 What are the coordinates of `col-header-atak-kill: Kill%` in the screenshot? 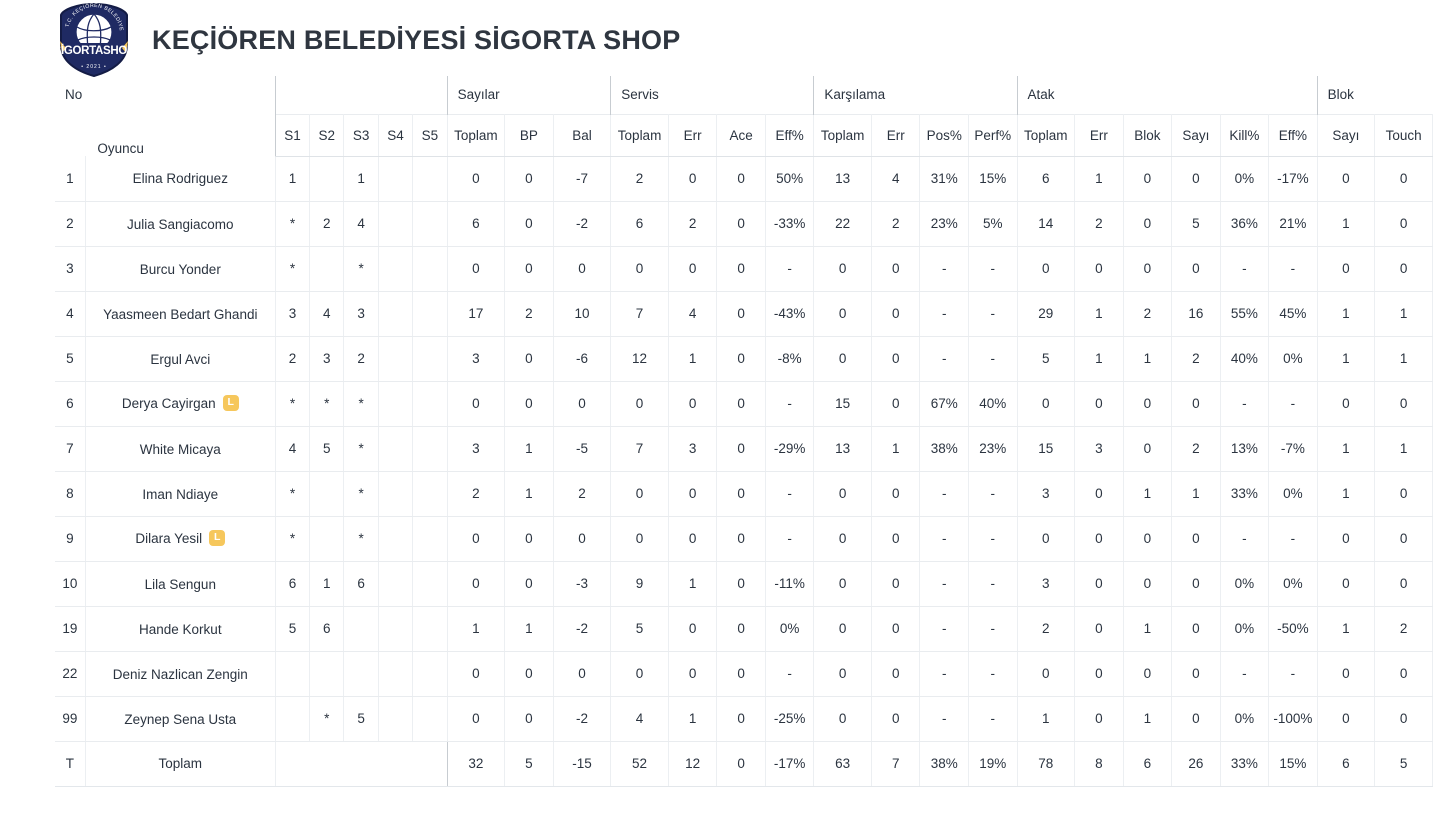 It's located at (1245, 135).